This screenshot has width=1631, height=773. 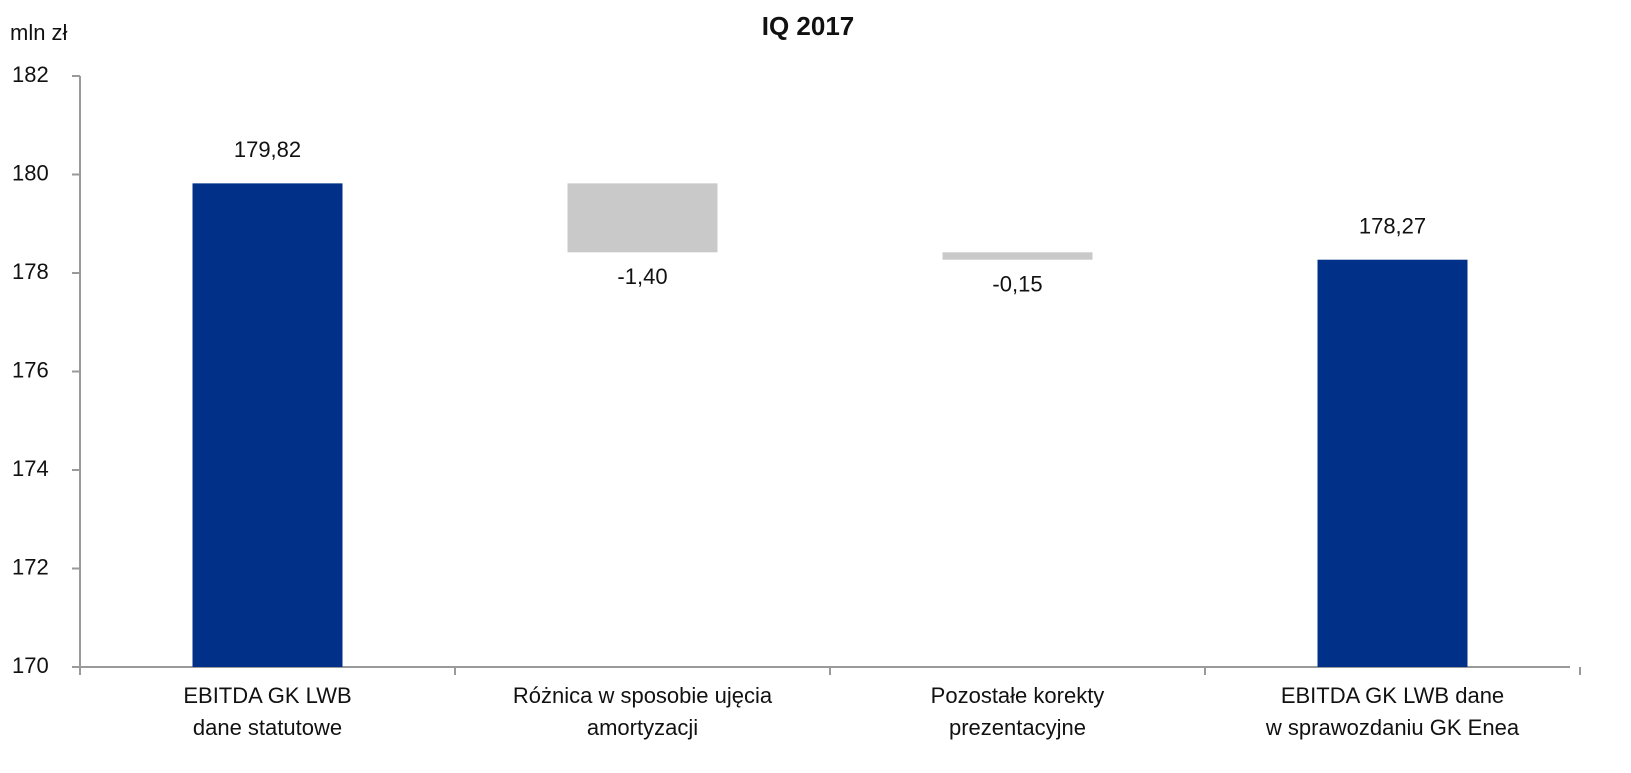 I want to click on y-tick-label: 180, so click(x=30, y=172).